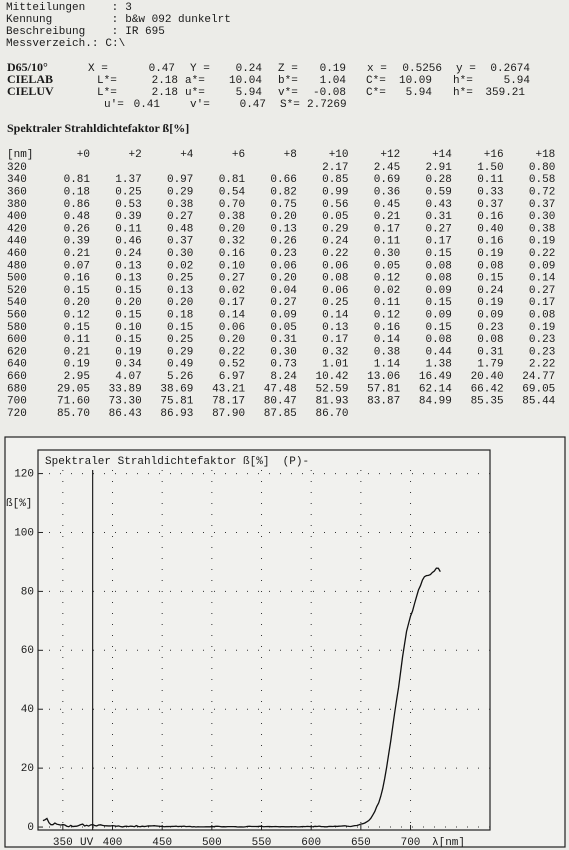 This screenshot has height=850, width=569. I want to click on table-cell: 0.59, so click(438, 193).